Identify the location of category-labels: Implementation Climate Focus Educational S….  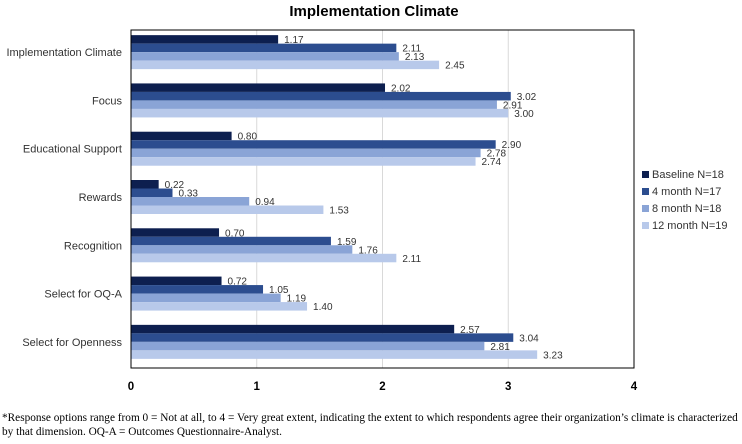
(64, 198).